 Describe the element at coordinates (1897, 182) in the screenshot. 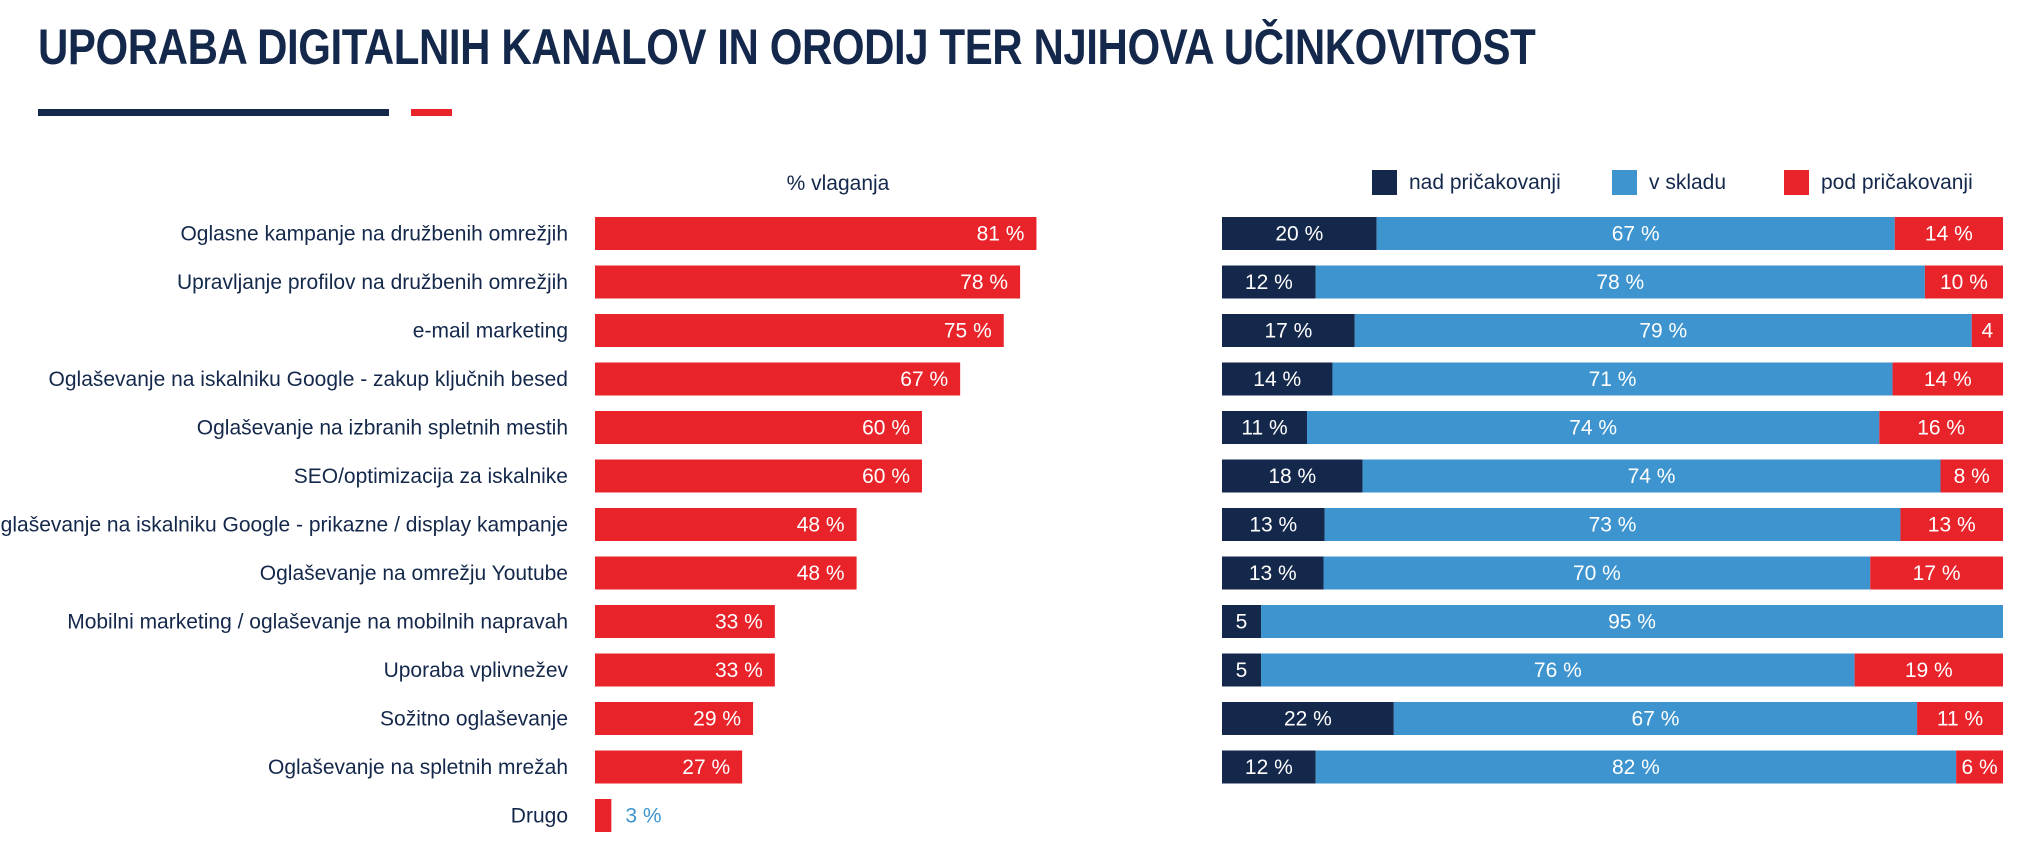

I see `legend-label-below: pod pričakovanji` at that location.